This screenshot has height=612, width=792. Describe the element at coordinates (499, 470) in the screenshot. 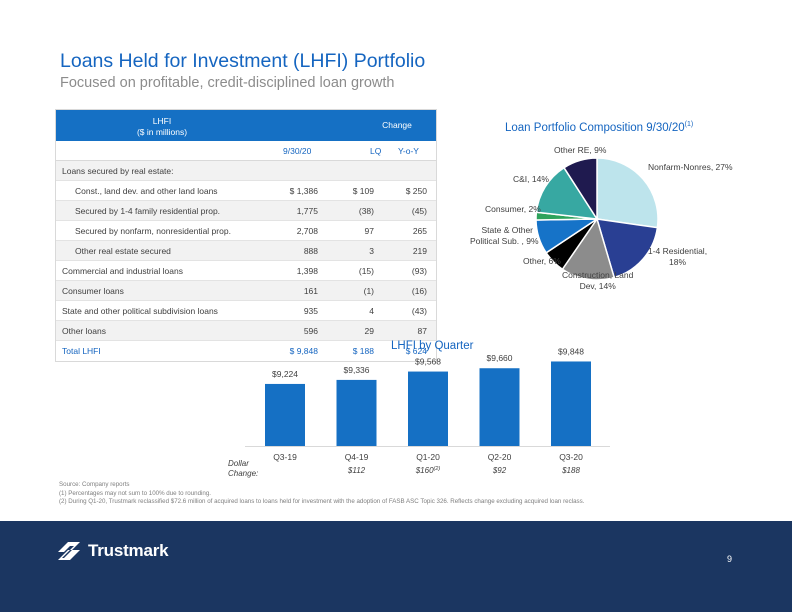

I see `bar-dollar-change-label: $92` at that location.